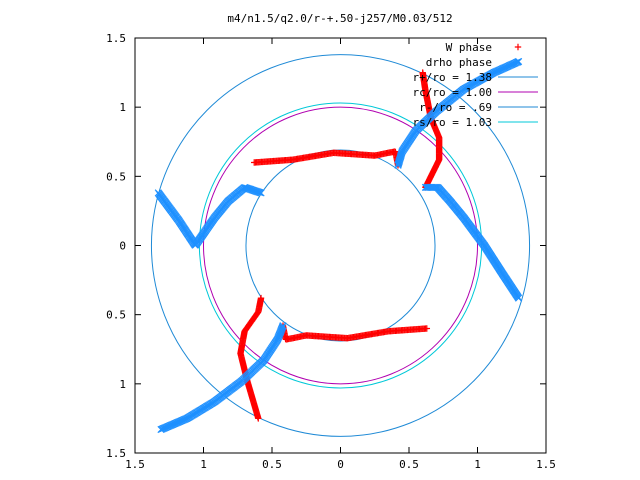  What do you see at coordinates (339, 18) in the screenshot?
I see `chart-title: m4/n1.5/q2.0/r-+.50-j257/M0.03/512` at bounding box center [339, 18].